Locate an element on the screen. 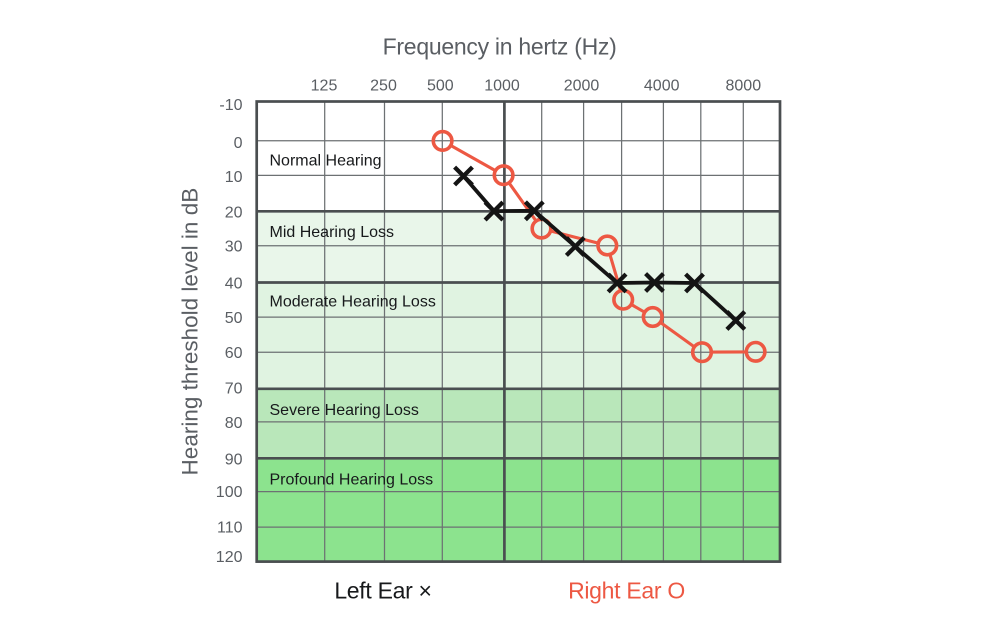  svg-text: 70 is located at coordinates (234, 388).